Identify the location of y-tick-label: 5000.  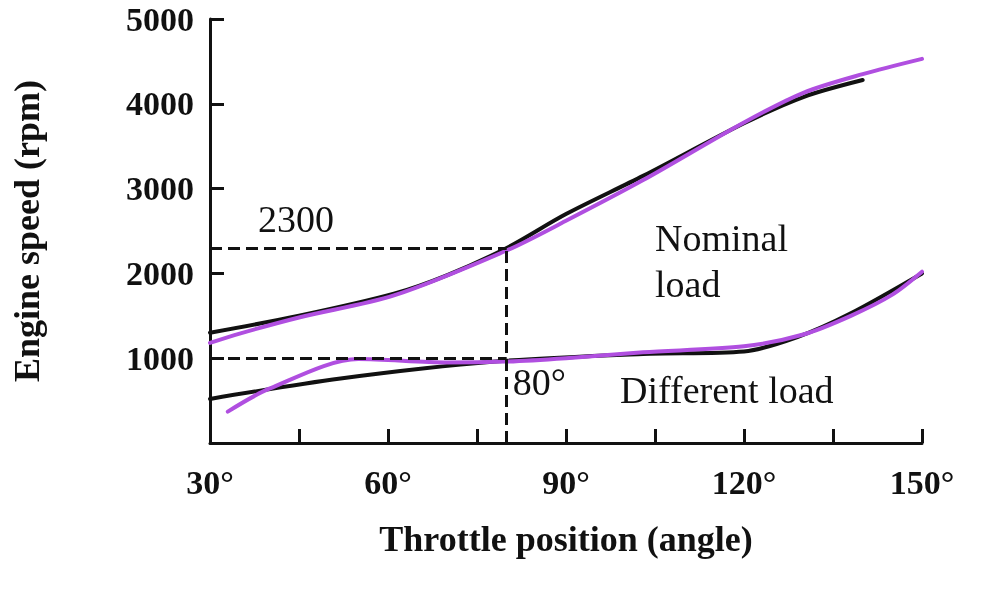
(160, 19).